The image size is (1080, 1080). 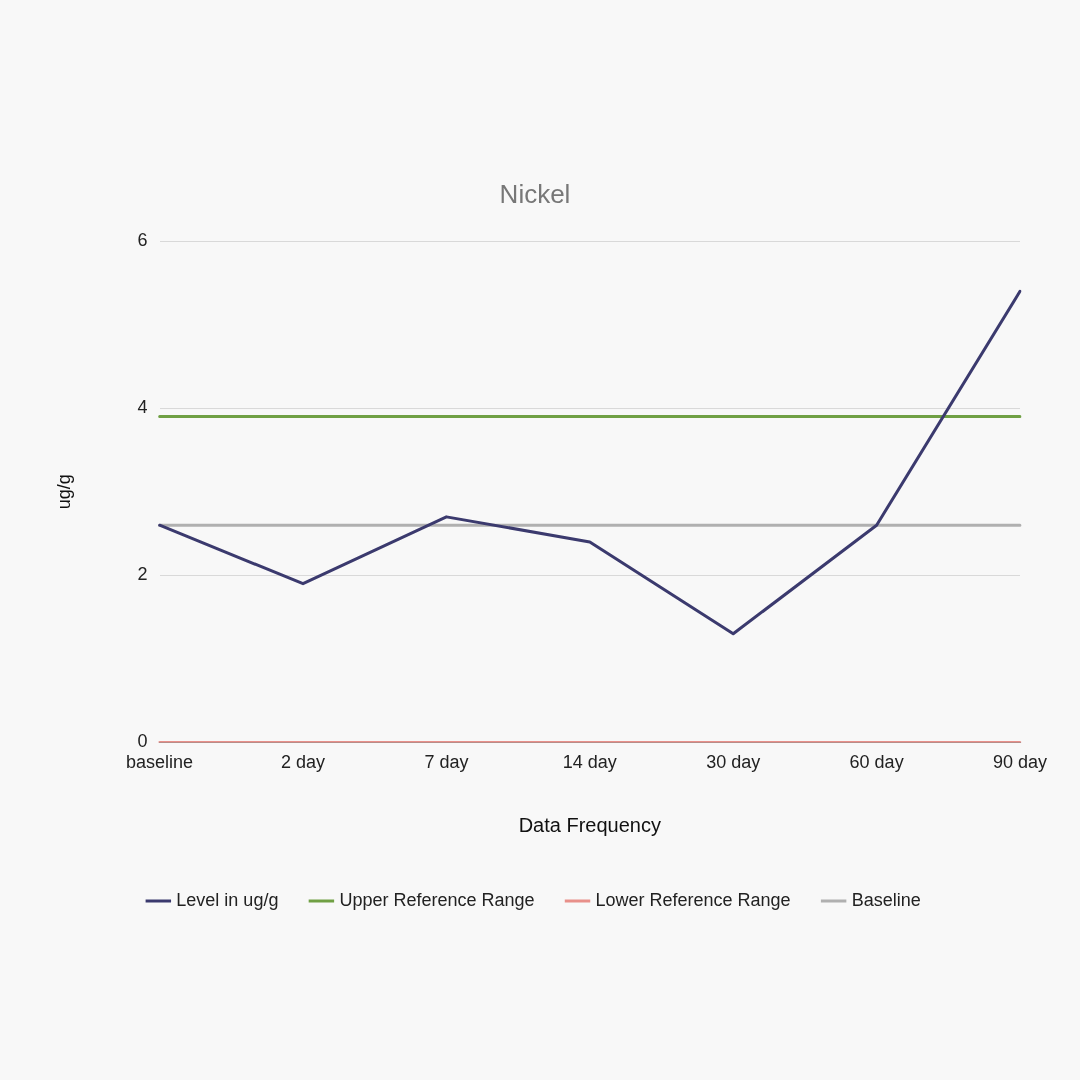 I want to click on legend-label: Level in ug/g, so click(x=227, y=899).